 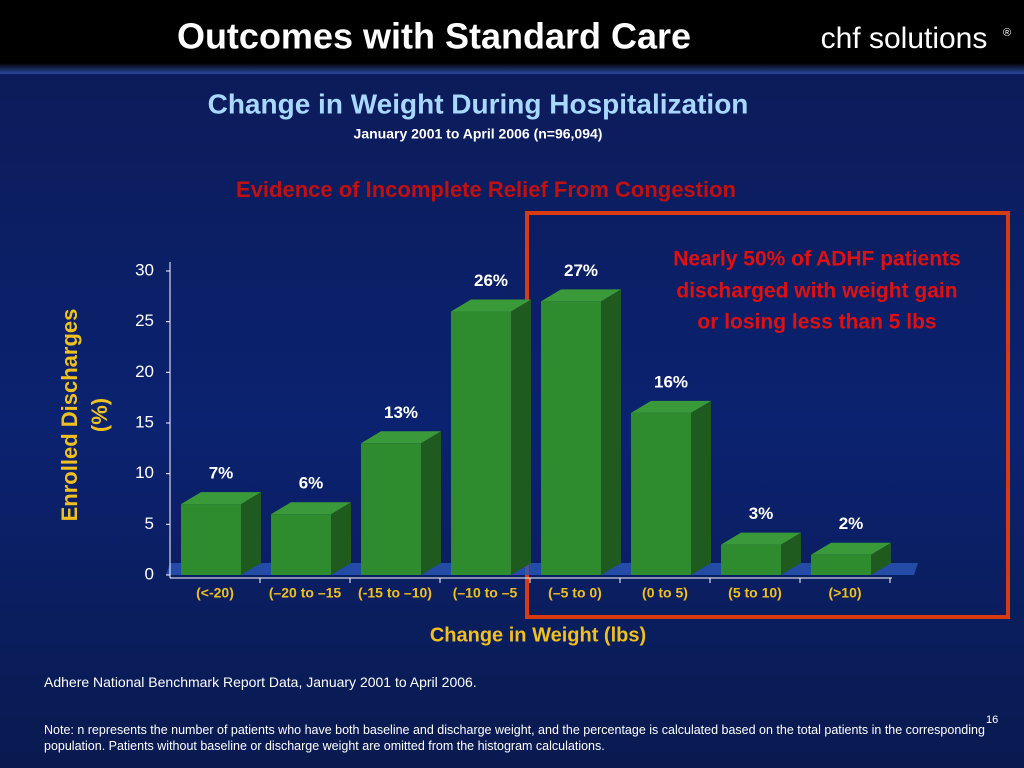 What do you see at coordinates (491, 280) in the screenshot?
I see `value-label: 26%` at bounding box center [491, 280].